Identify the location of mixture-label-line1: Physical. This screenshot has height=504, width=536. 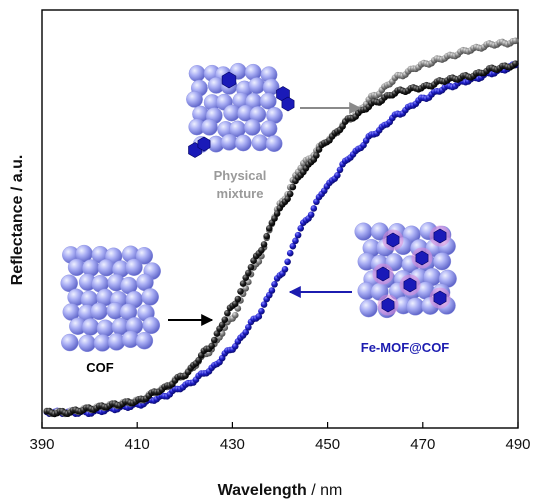
(240, 175).